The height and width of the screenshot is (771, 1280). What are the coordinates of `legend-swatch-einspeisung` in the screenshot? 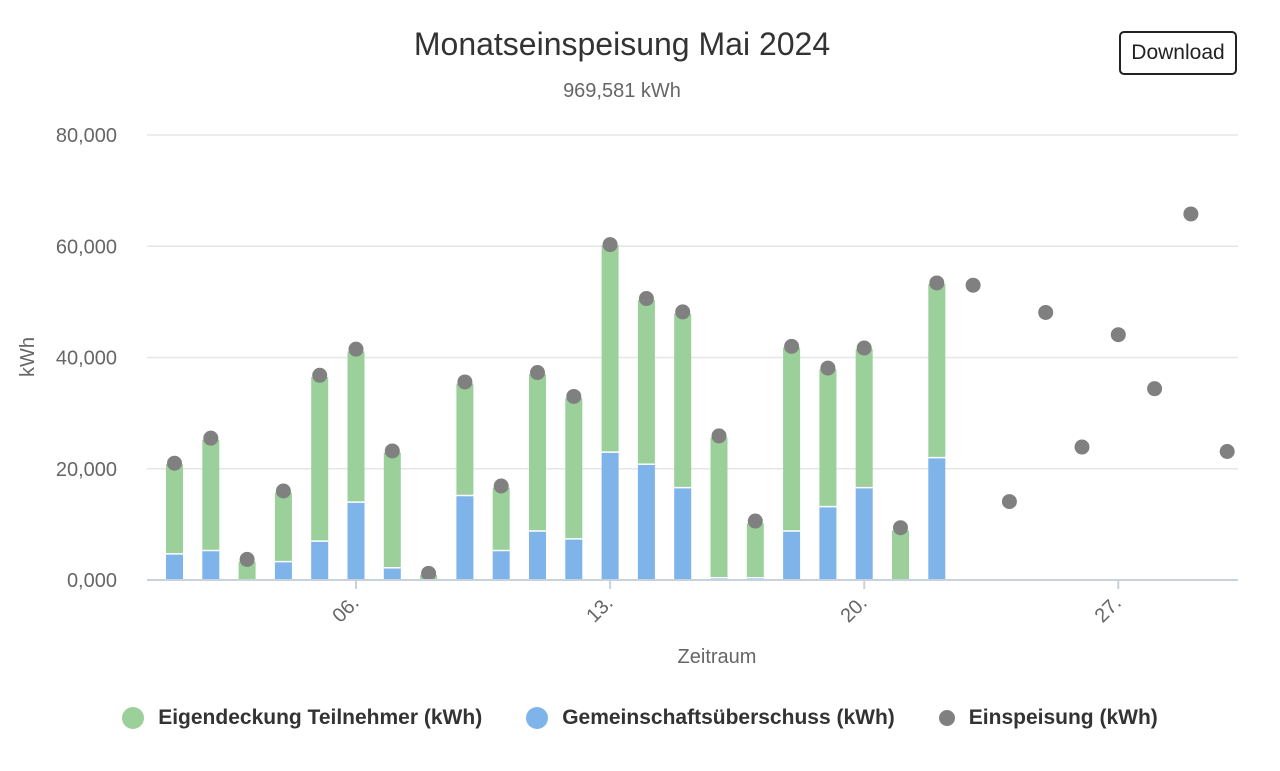 It's located at (946, 718).